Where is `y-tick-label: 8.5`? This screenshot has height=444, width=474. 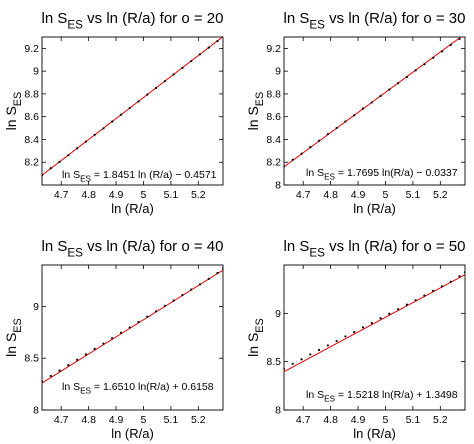
y-tick-label: 8.5 is located at coordinates (273, 362).